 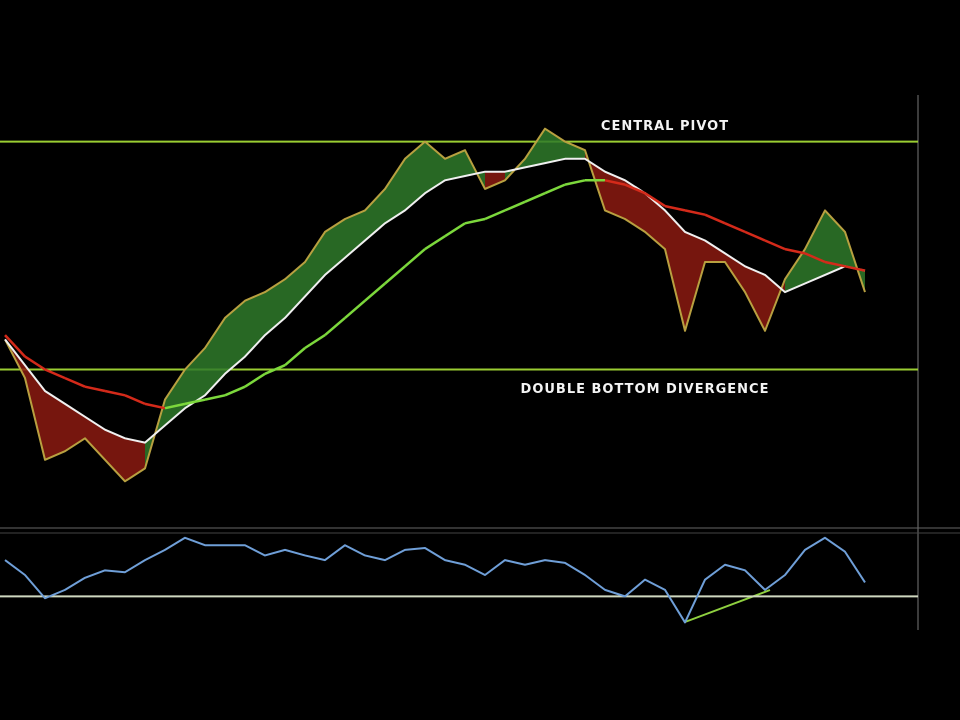 What do you see at coordinates (727, 606) in the screenshot?
I see `divergence-line` at bounding box center [727, 606].